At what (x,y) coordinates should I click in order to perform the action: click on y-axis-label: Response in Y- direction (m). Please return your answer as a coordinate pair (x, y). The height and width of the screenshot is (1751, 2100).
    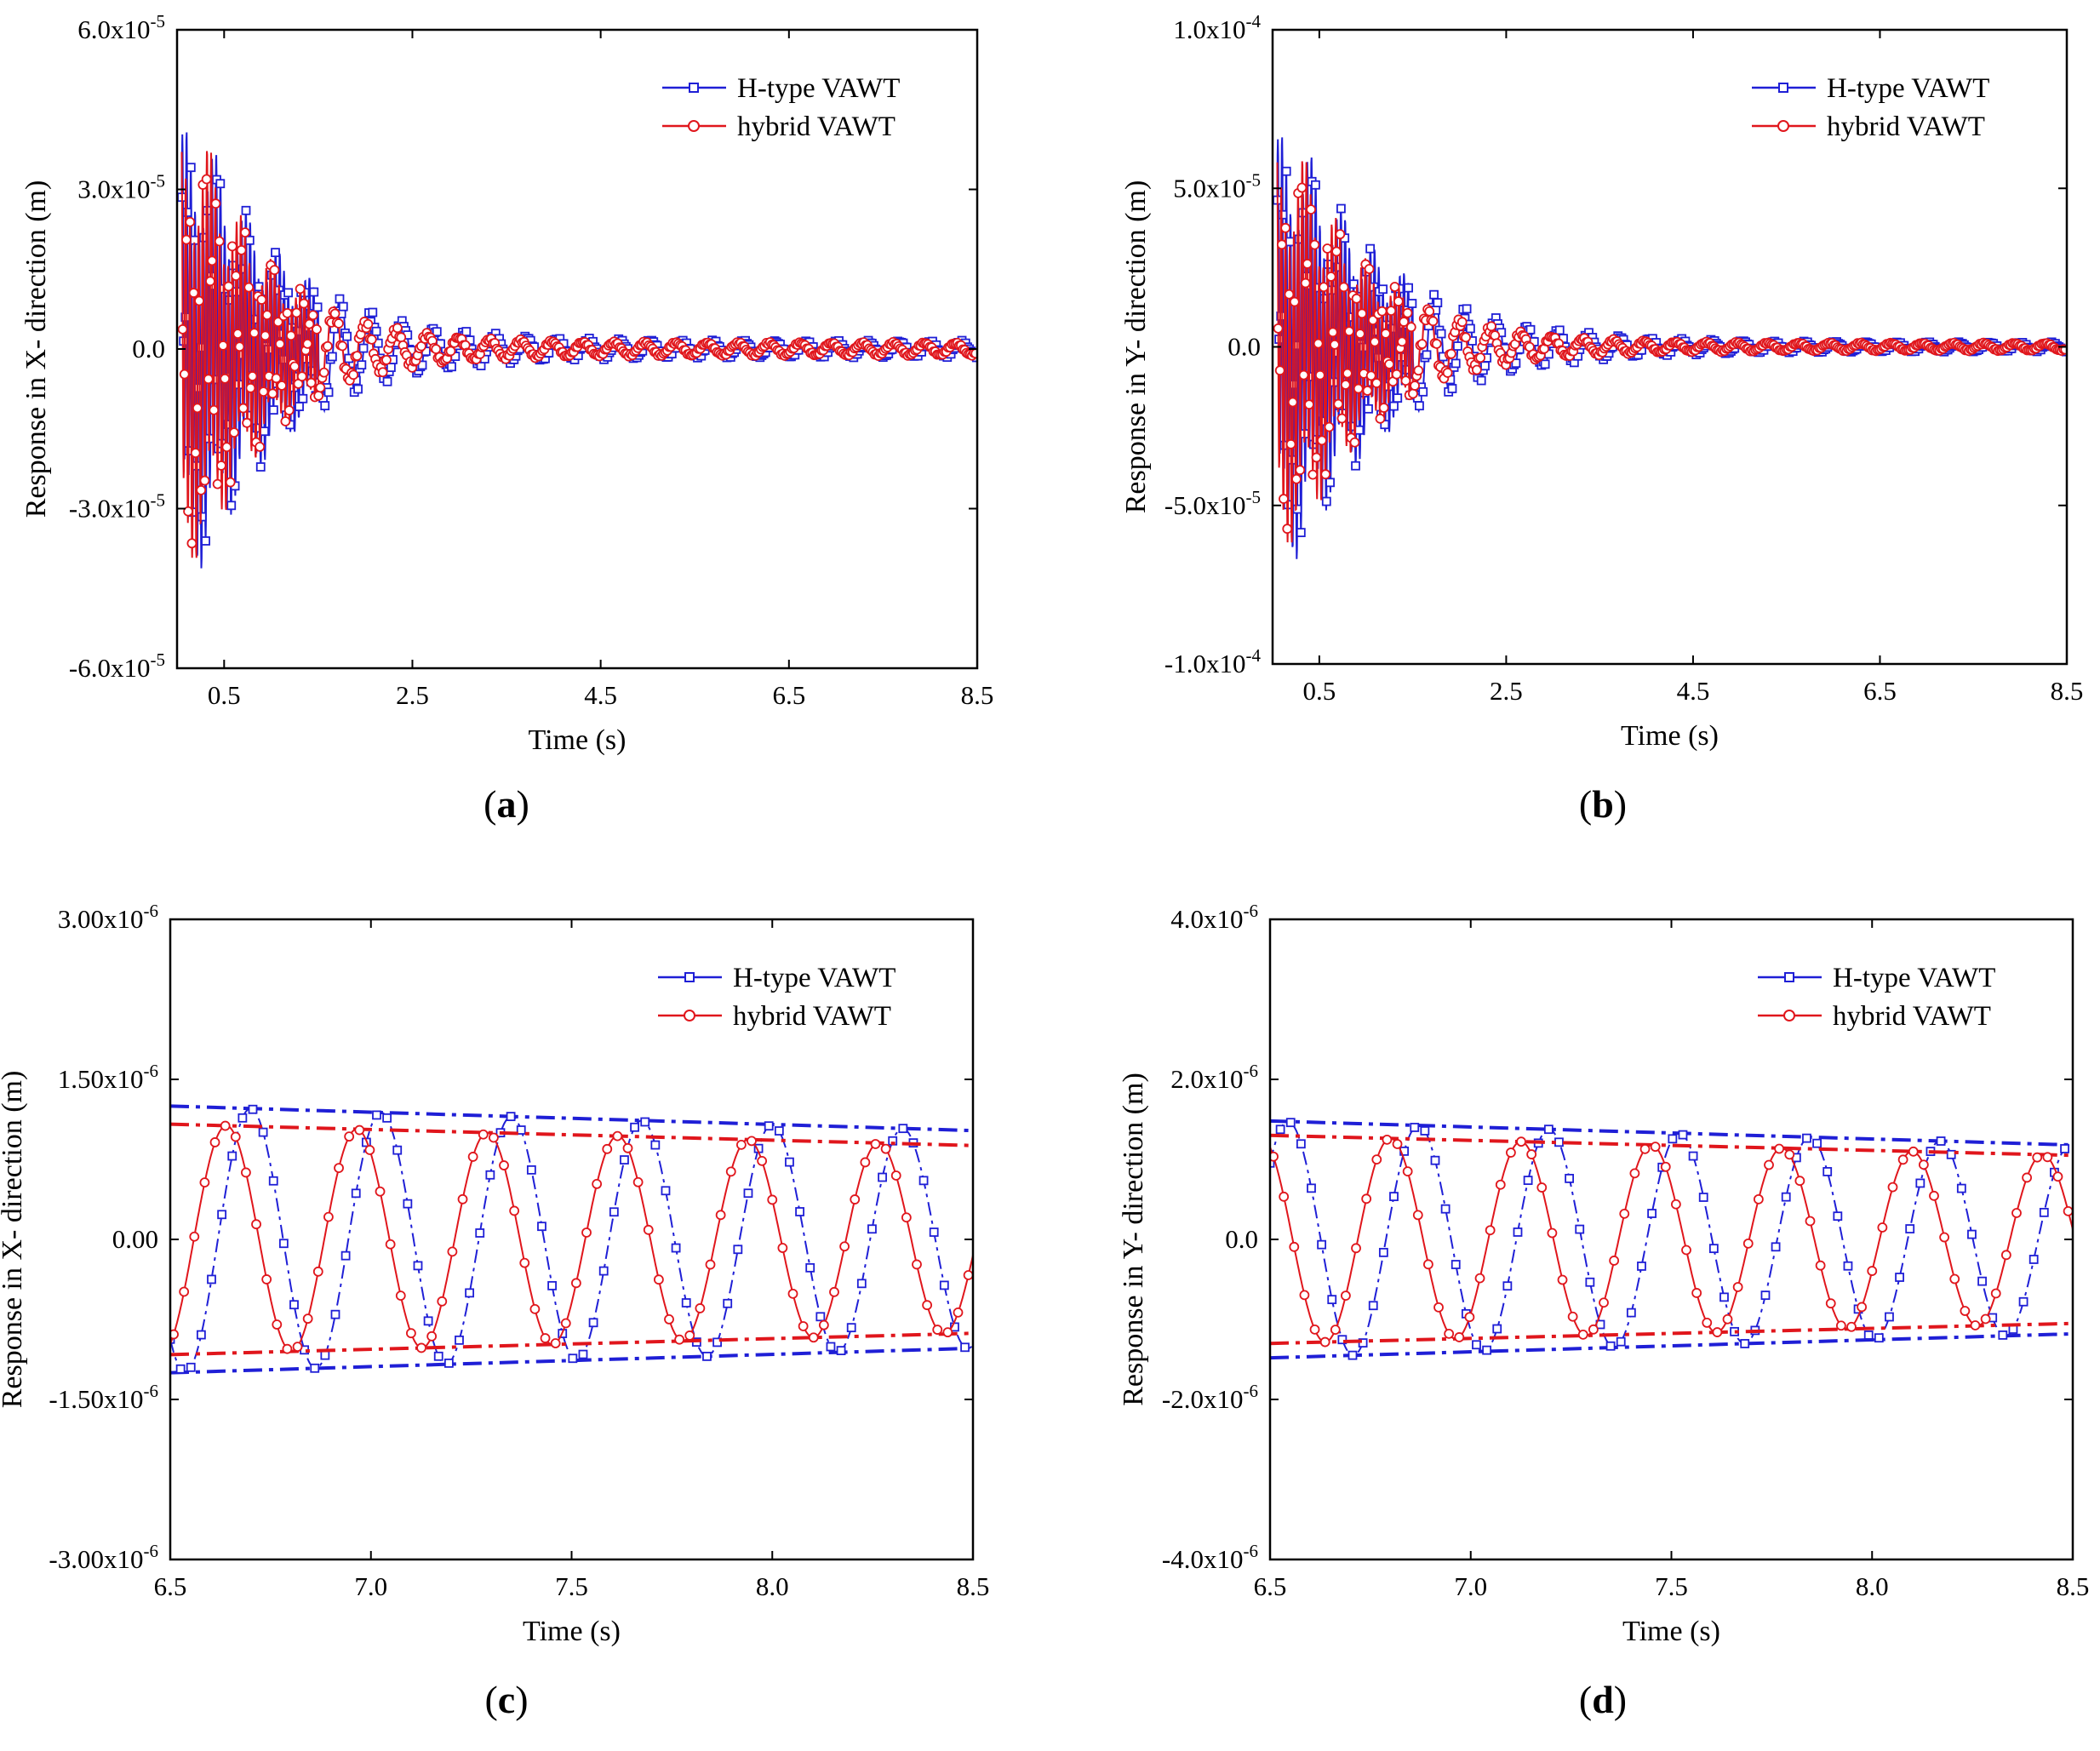
    Looking at the image, I should click on (1133, 1239).